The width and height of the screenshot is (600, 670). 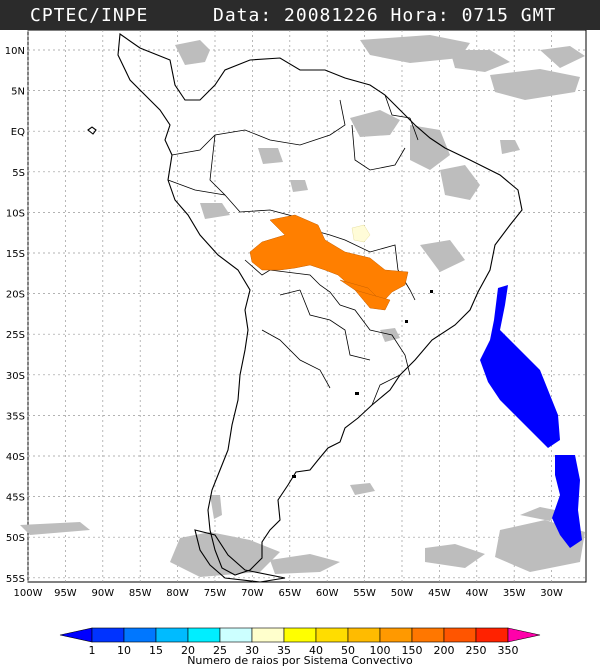 What do you see at coordinates (65, 593) in the screenshot?
I see `longitude-label: 95W` at bounding box center [65, 593].